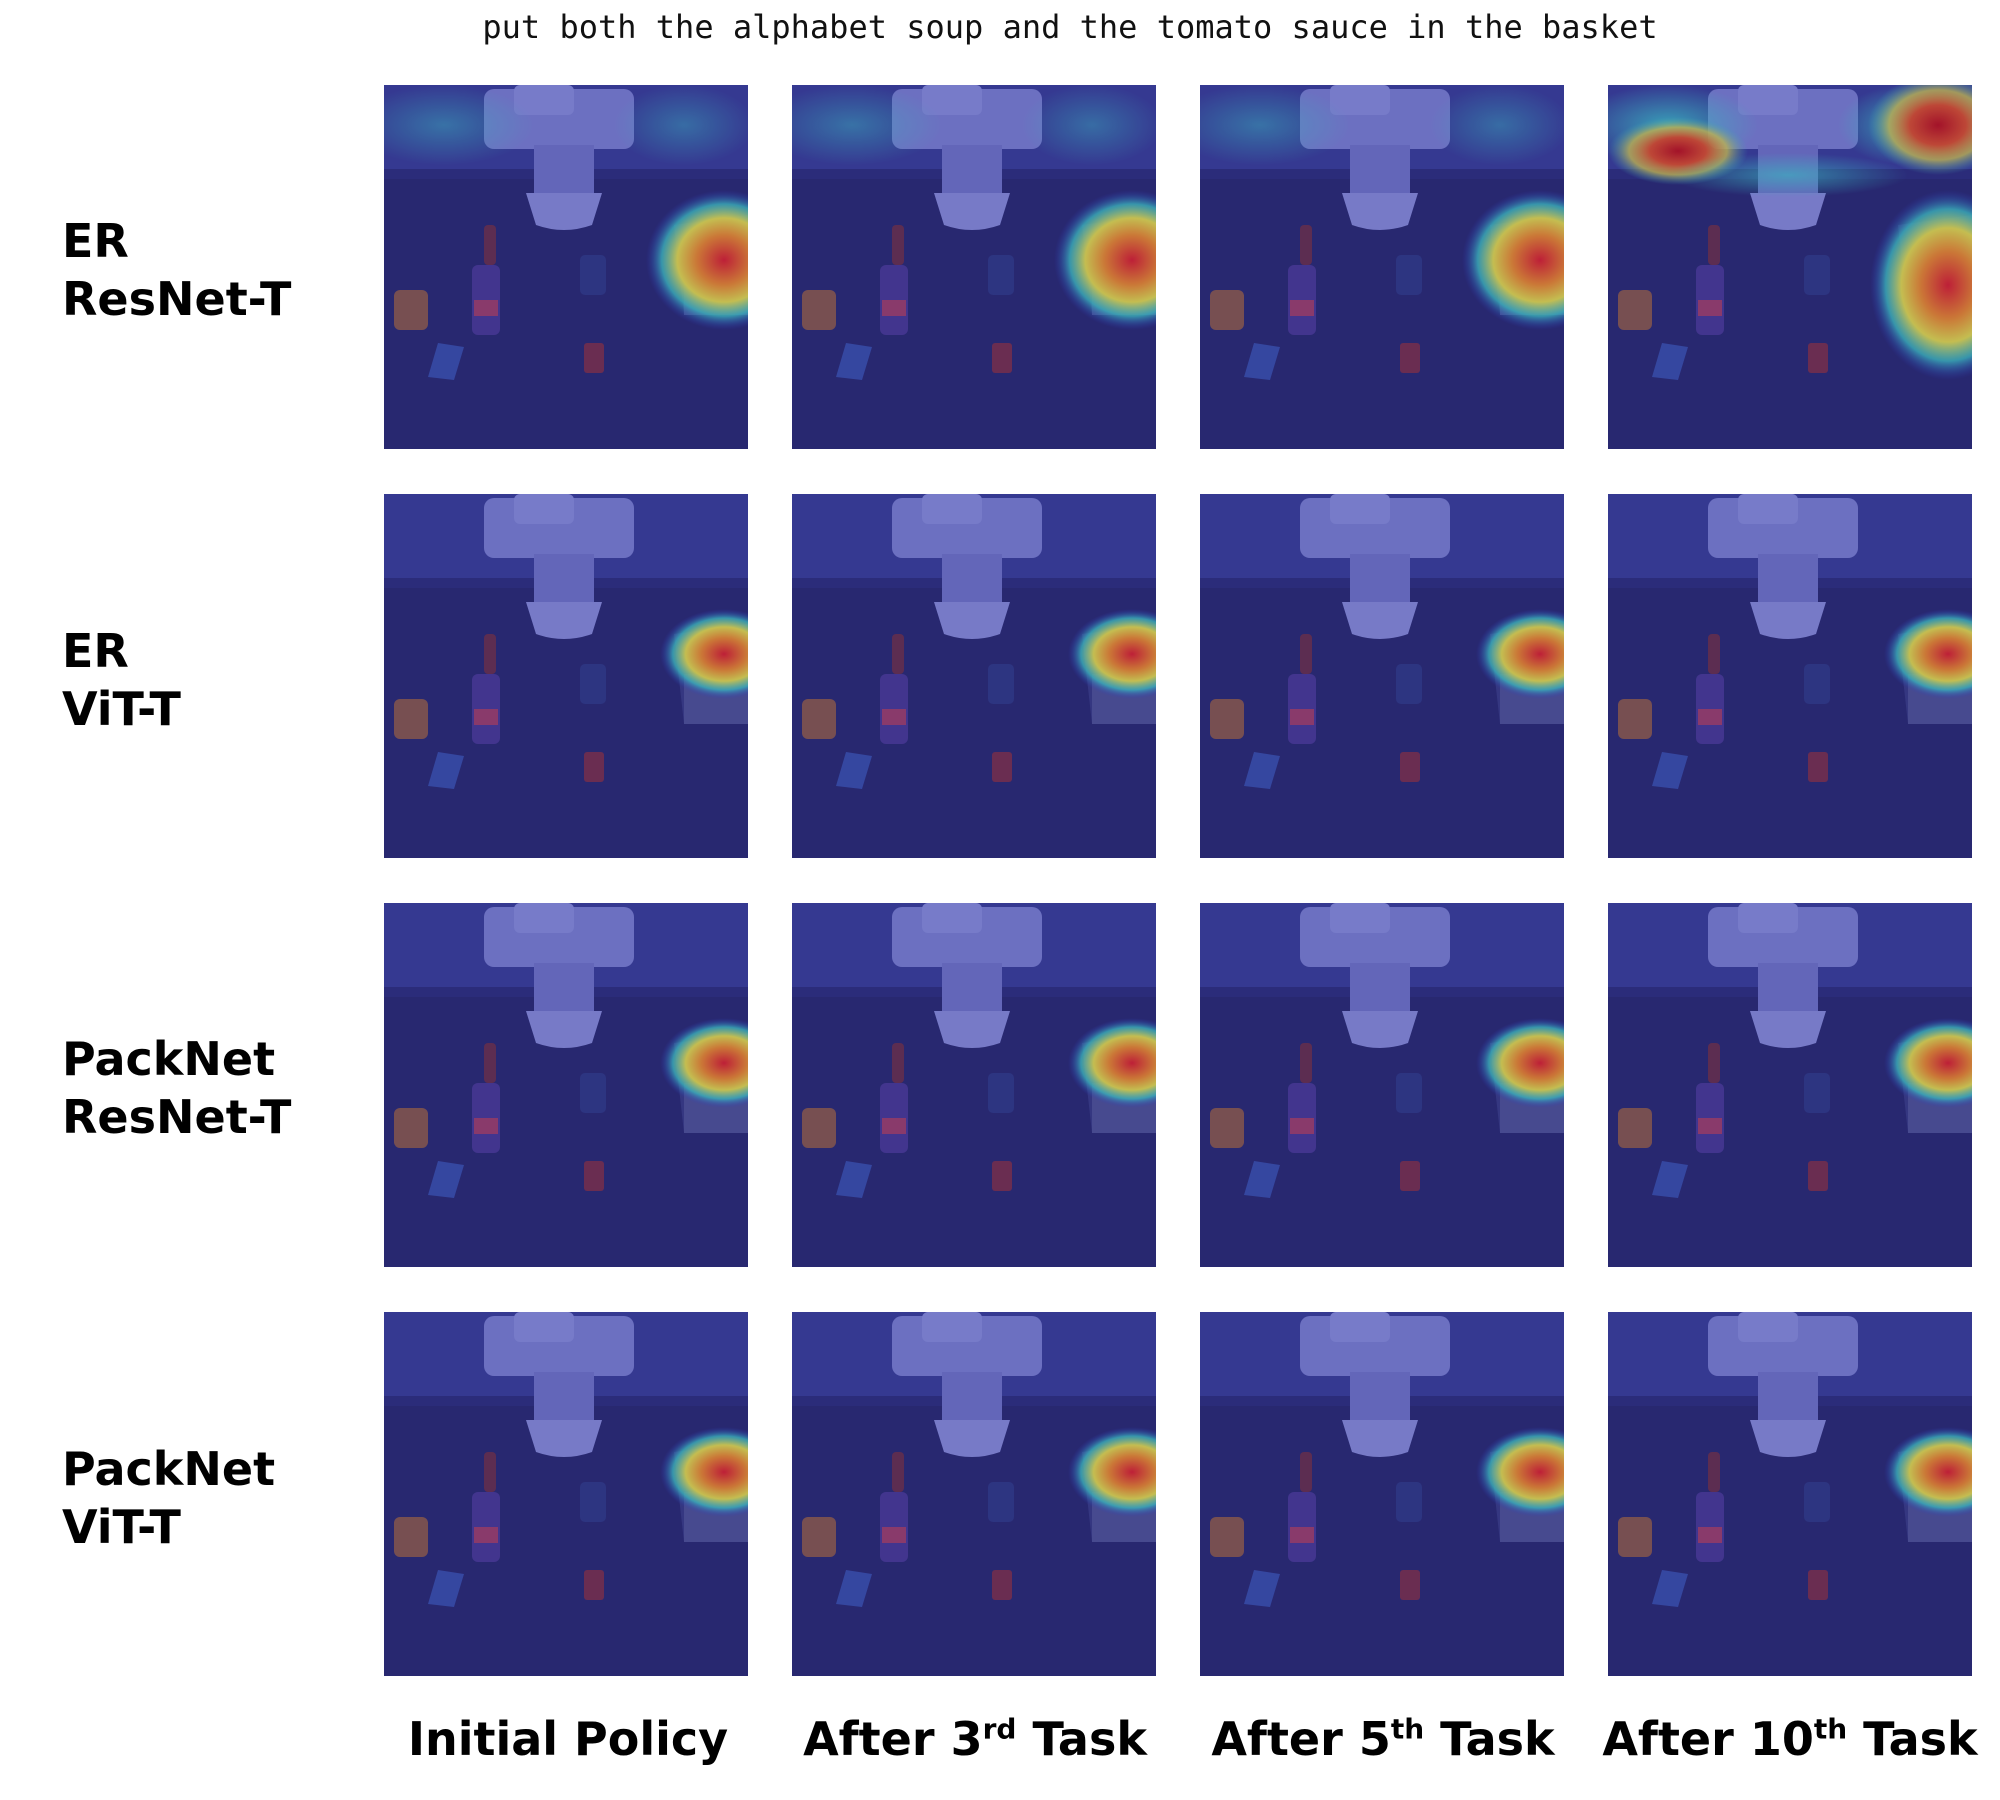  Describe the element at coordinates (566, 267) in the screenshot. I see `attention-map-er-resnet-initial-policy` at that location.